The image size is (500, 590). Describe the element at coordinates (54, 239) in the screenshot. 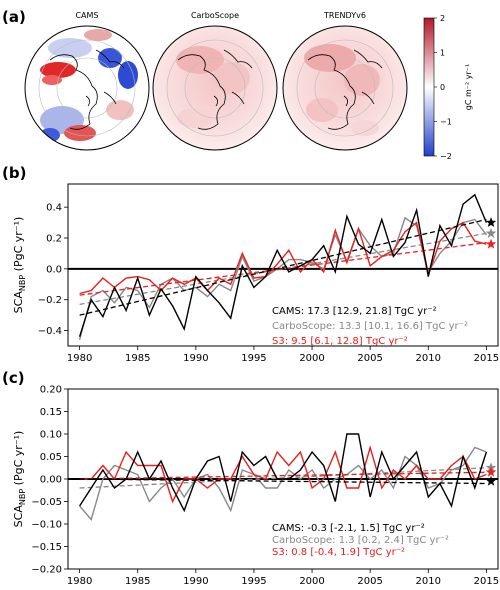

I see `y-tick-label: 0.2` at that location.